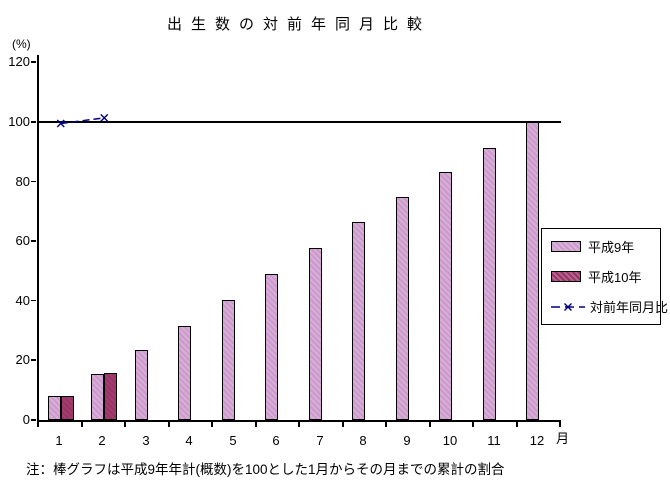  What do you see at coordinates (141, 385) in the screenshot?
I see `bar-平成9年-month-3` at bounding box center [141, 385].